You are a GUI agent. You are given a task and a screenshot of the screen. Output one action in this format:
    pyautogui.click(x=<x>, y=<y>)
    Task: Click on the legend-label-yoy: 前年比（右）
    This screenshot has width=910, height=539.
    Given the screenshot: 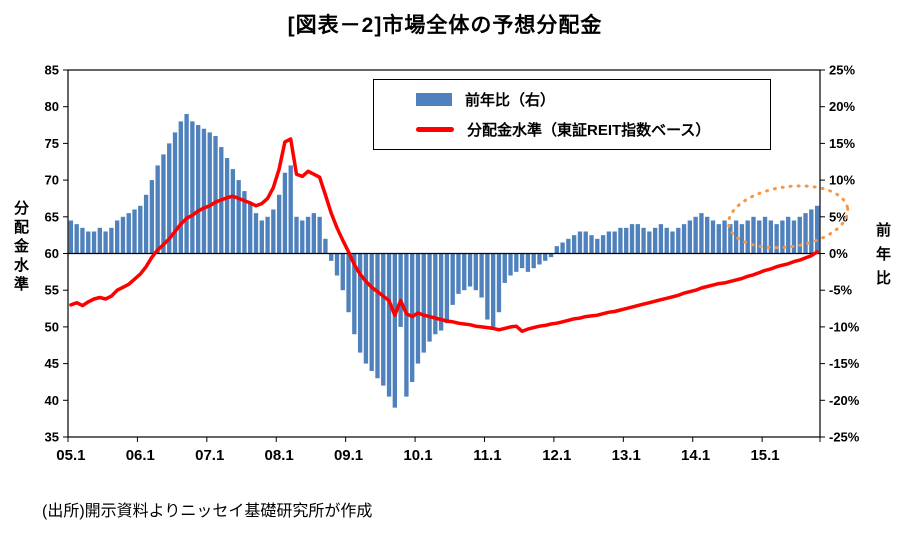 What is the action you would take?
    pyautogui.click(x=510, y=100)
    